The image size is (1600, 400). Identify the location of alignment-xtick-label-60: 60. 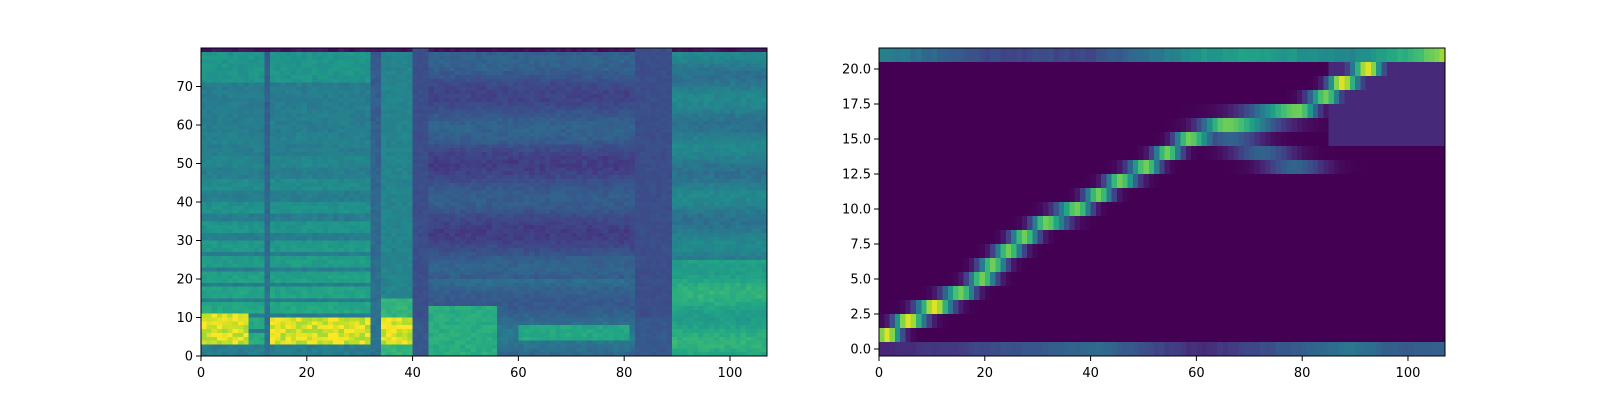
(1196, 373).